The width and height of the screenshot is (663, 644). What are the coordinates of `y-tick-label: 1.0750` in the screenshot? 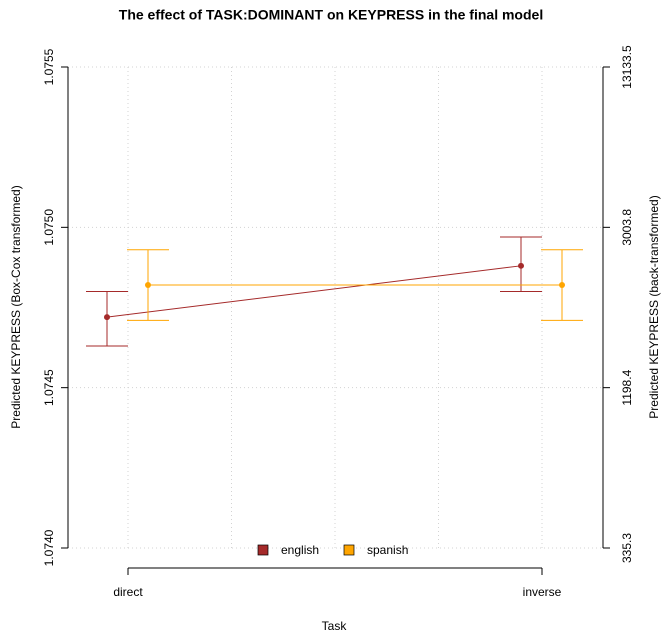 It's located at (49, 227).